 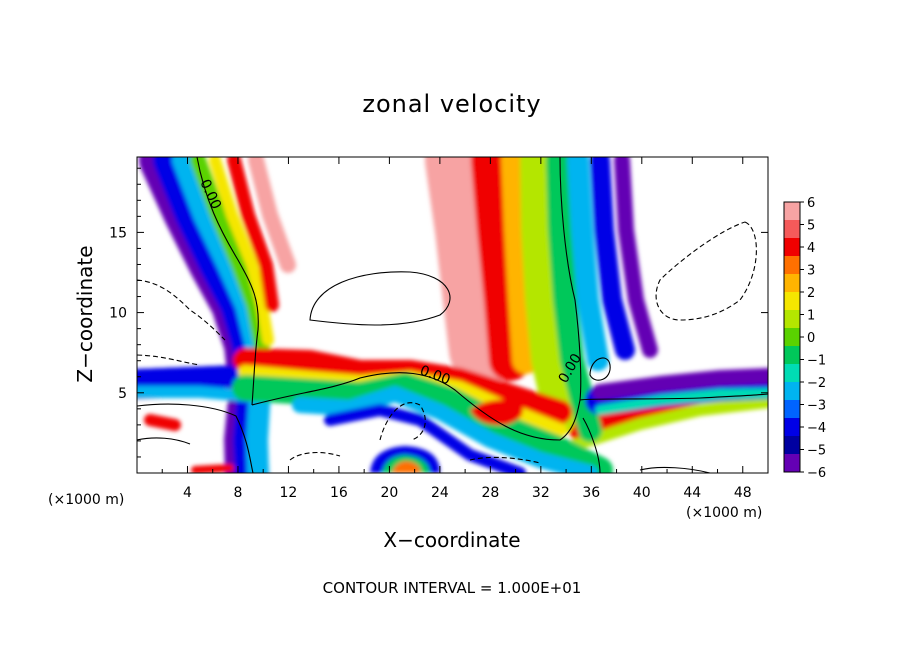 I want to click on colorbar-tick-label: 5, so click(x=811, y=226).